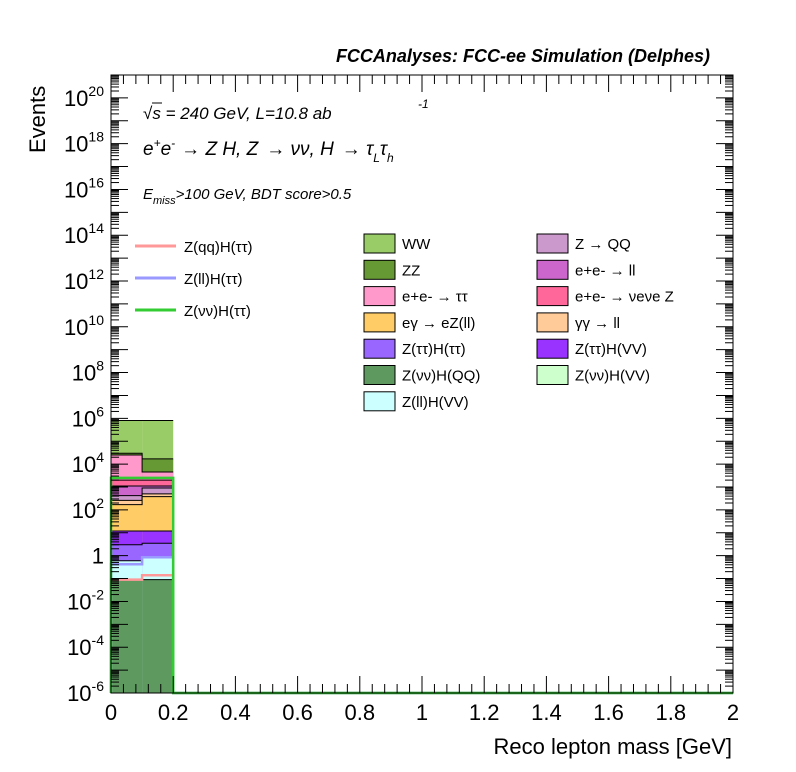 This screenshot has height=772, width=796. Describe the element at coordinates (37, 119) in the screenshot. I see `y-axis-label: Events` at that location.